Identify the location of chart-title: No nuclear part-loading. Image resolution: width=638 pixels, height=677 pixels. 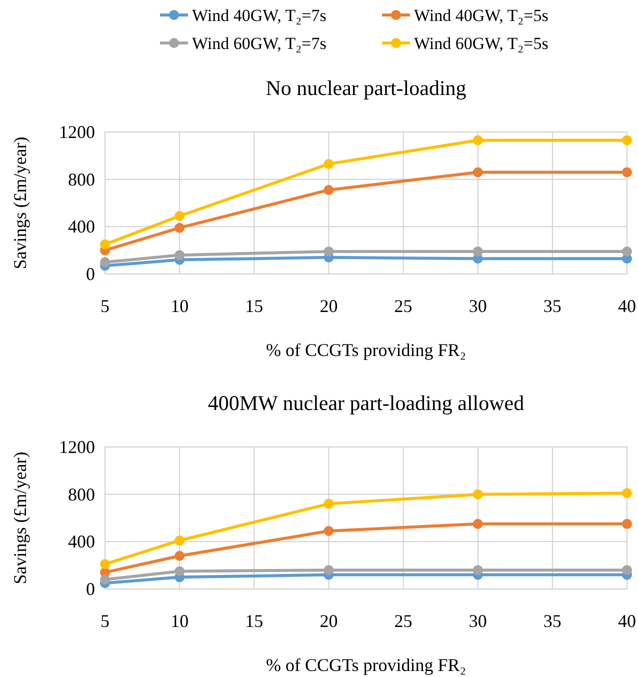
(366, 88).